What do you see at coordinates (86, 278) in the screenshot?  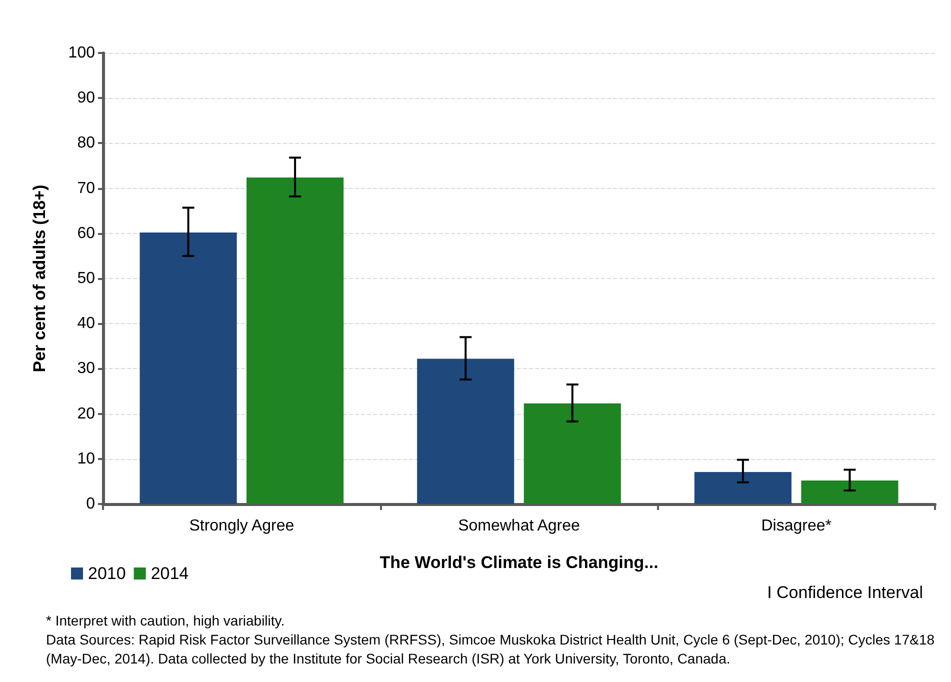 I see `y-tick-label: 50` at bounding box center [86, 278].